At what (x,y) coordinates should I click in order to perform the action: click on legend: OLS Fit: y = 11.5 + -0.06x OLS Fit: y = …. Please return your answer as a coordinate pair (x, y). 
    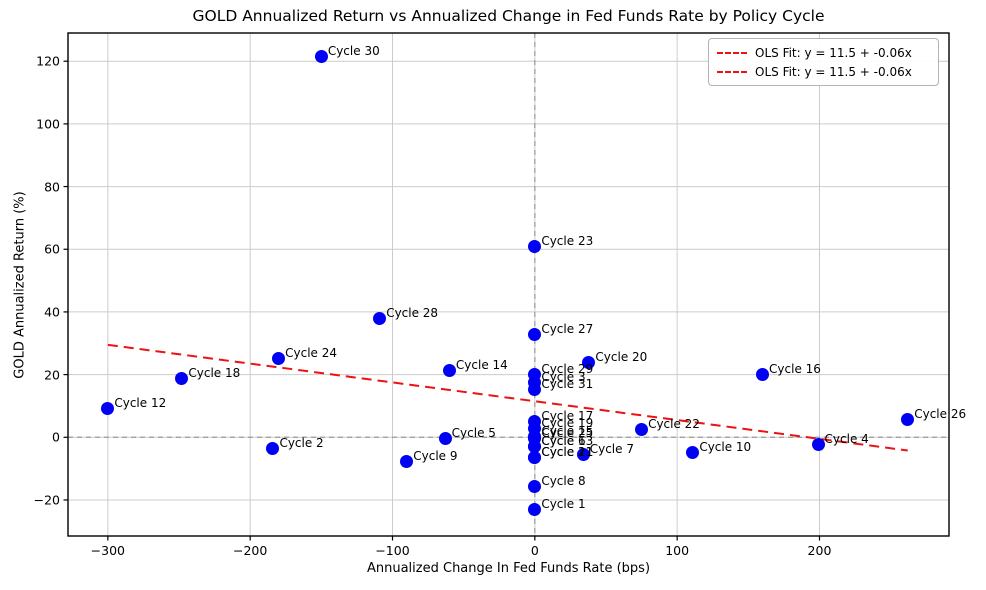
    Looking at the image, I should click on (823, 62).